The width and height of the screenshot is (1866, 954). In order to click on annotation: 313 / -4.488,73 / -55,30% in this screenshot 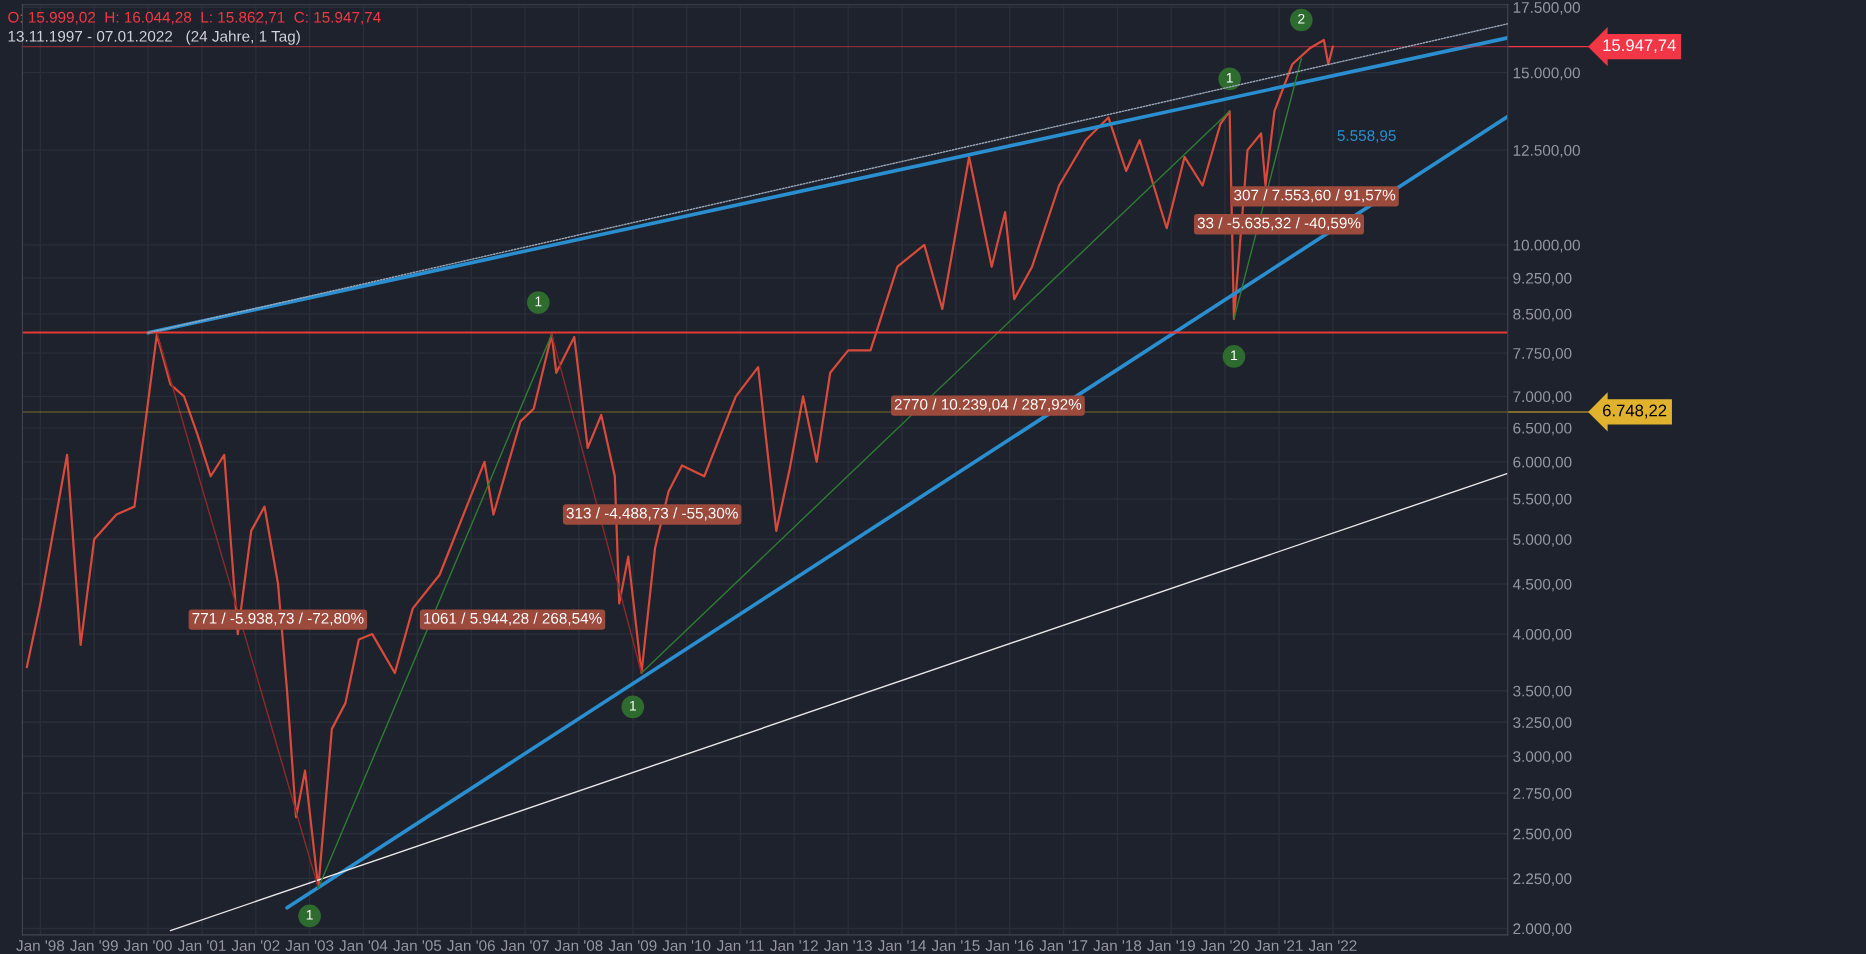, I will do `click(652, 514)`.